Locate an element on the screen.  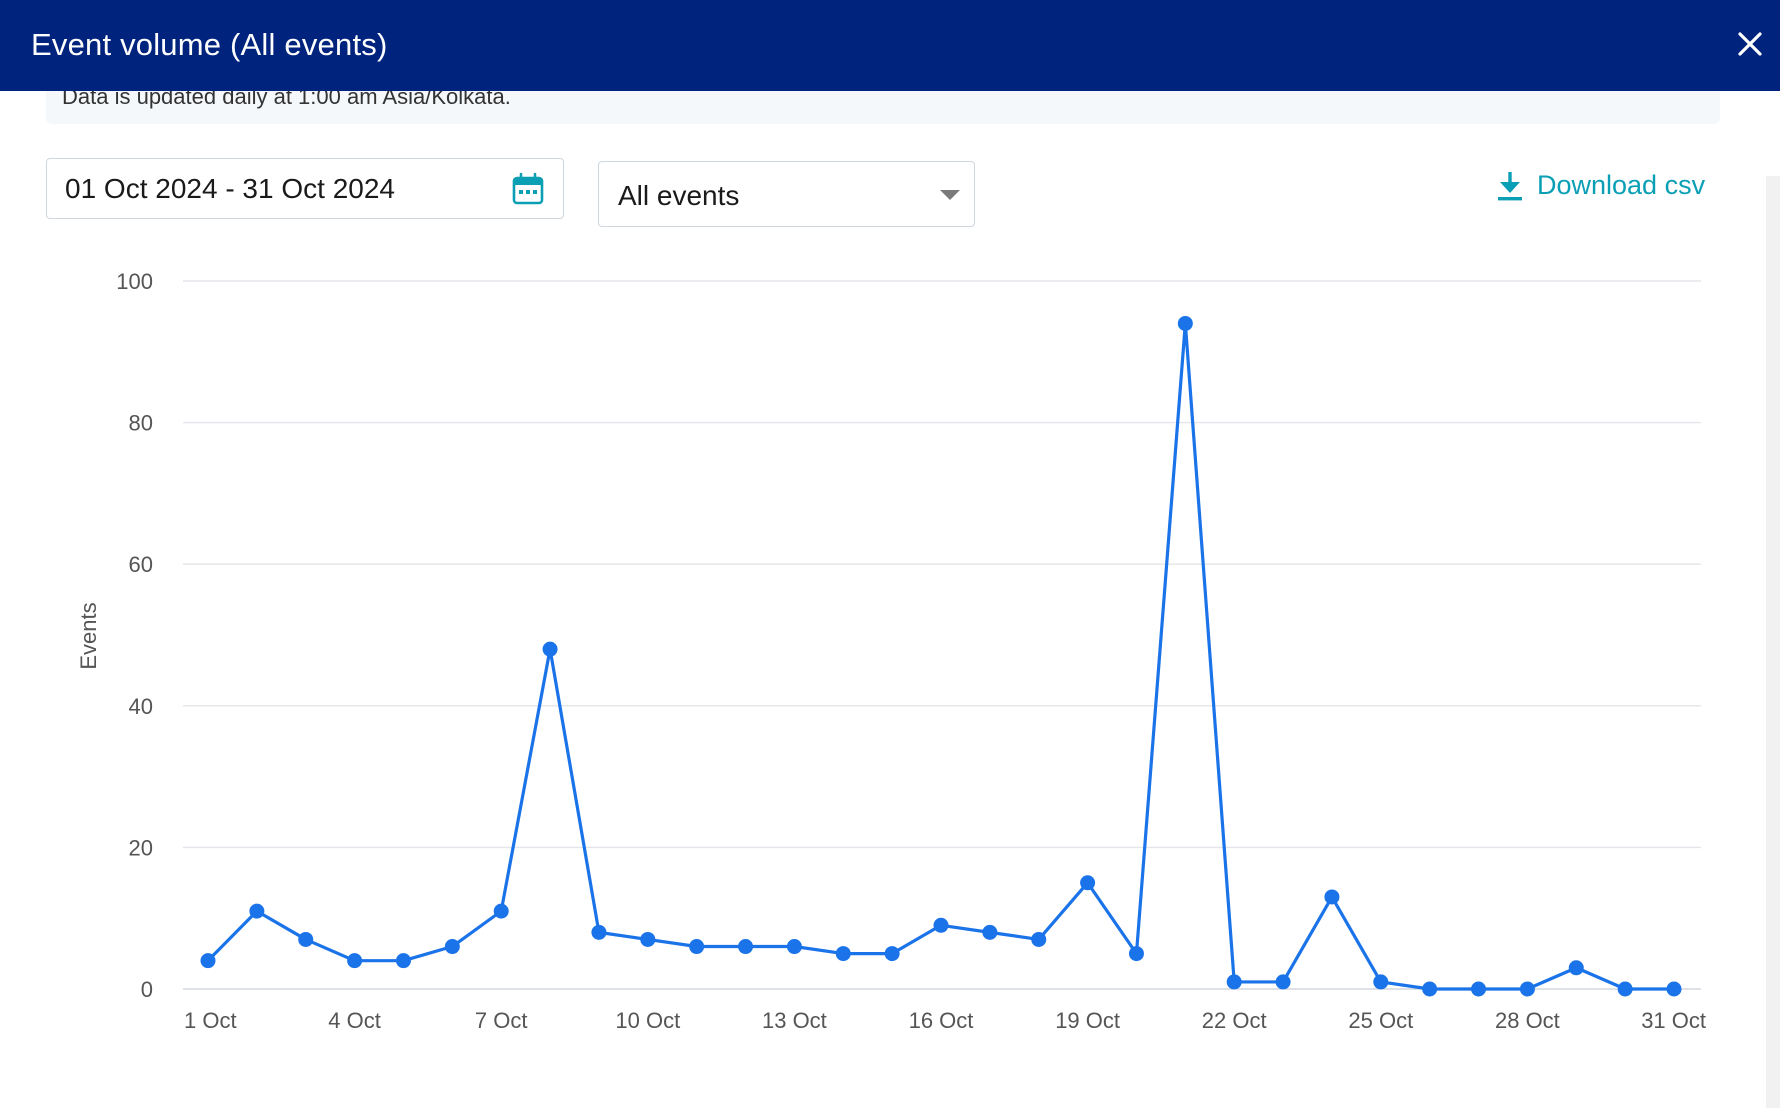
event-filter-value: All events is located at coordinates (679, 195).